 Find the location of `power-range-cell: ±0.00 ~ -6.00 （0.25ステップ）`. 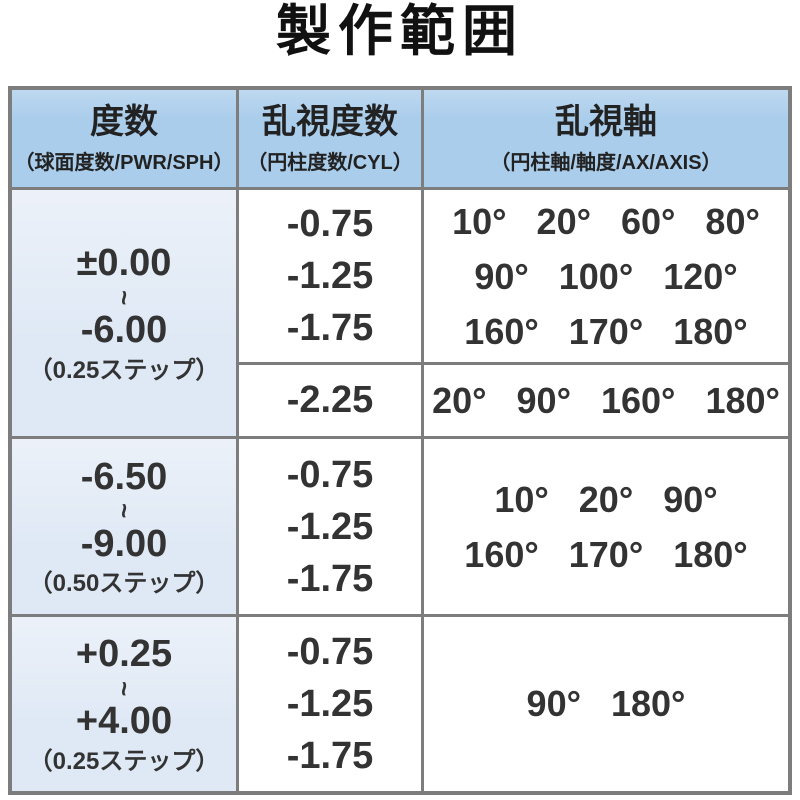

power-range-cell: ±0.00 ~ -6.00 （0.25ステップ） is located at coordinates (125, 314).